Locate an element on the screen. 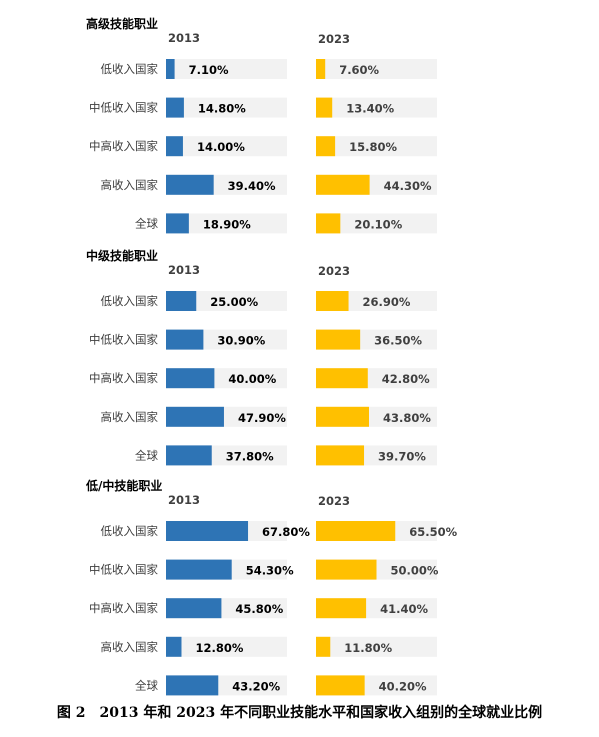  data-label: 39.70% is located at coordinates (402, 456).